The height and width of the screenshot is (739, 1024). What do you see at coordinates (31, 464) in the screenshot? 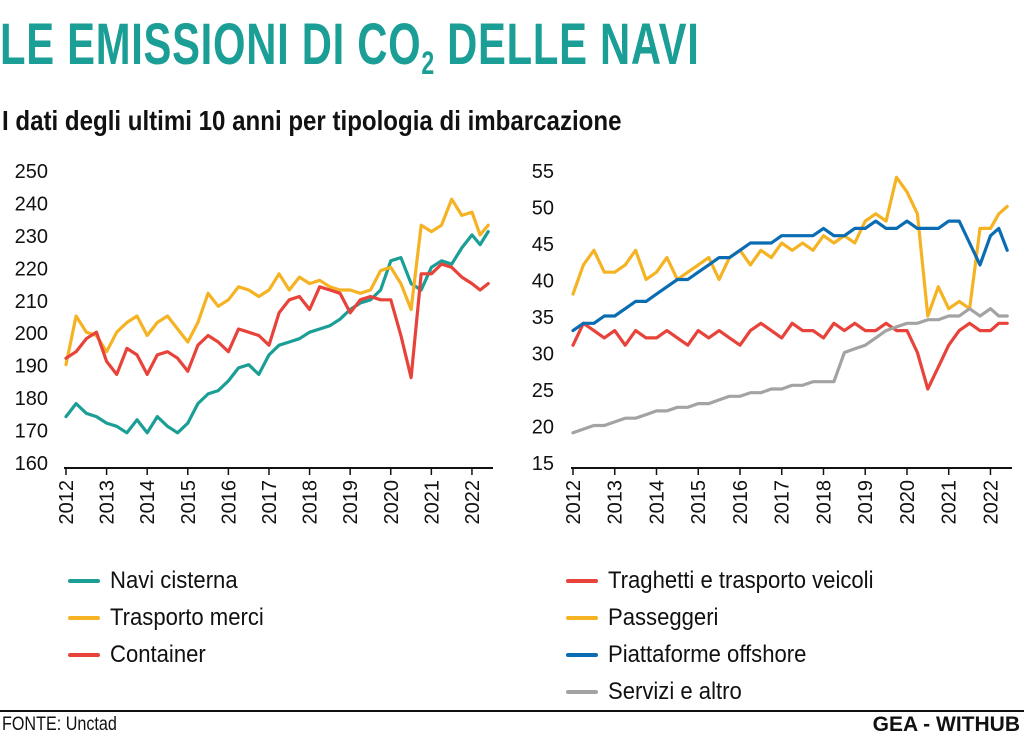
I see `y-tick-label: 160` at bounding box center [31, 464].